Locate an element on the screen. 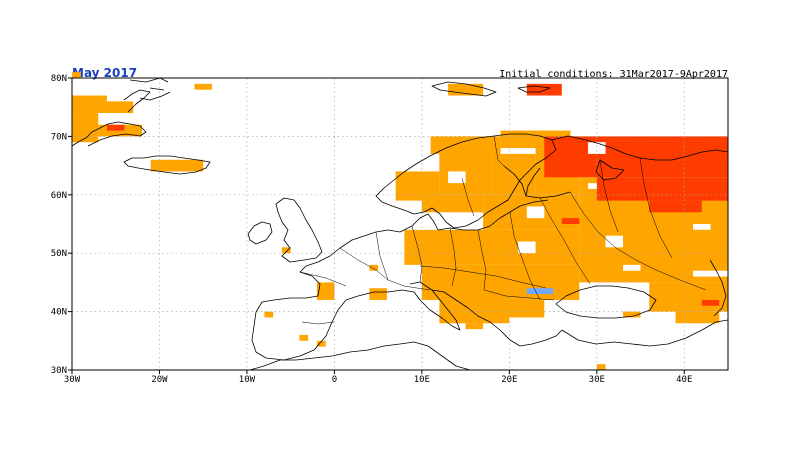 This screenshot has width=800, height=450. y-tick-label: 80N is located at coordinates (59, 79).